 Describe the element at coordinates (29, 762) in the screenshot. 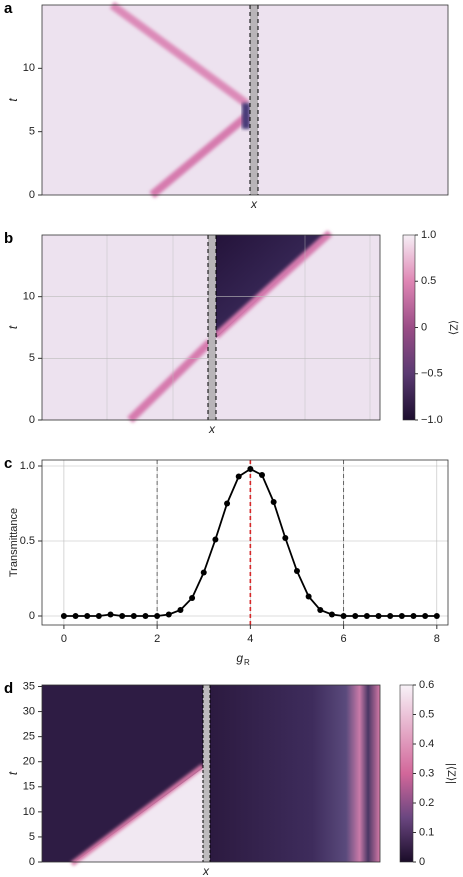

I see `y-tick-label: 20` at that location.